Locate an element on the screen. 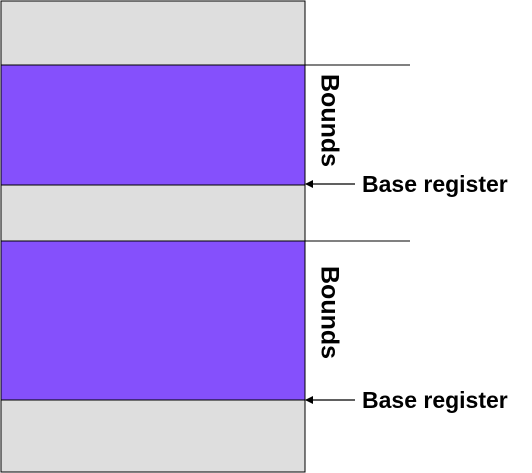  free-memory-block-middle is located at coordinates (153, 213).